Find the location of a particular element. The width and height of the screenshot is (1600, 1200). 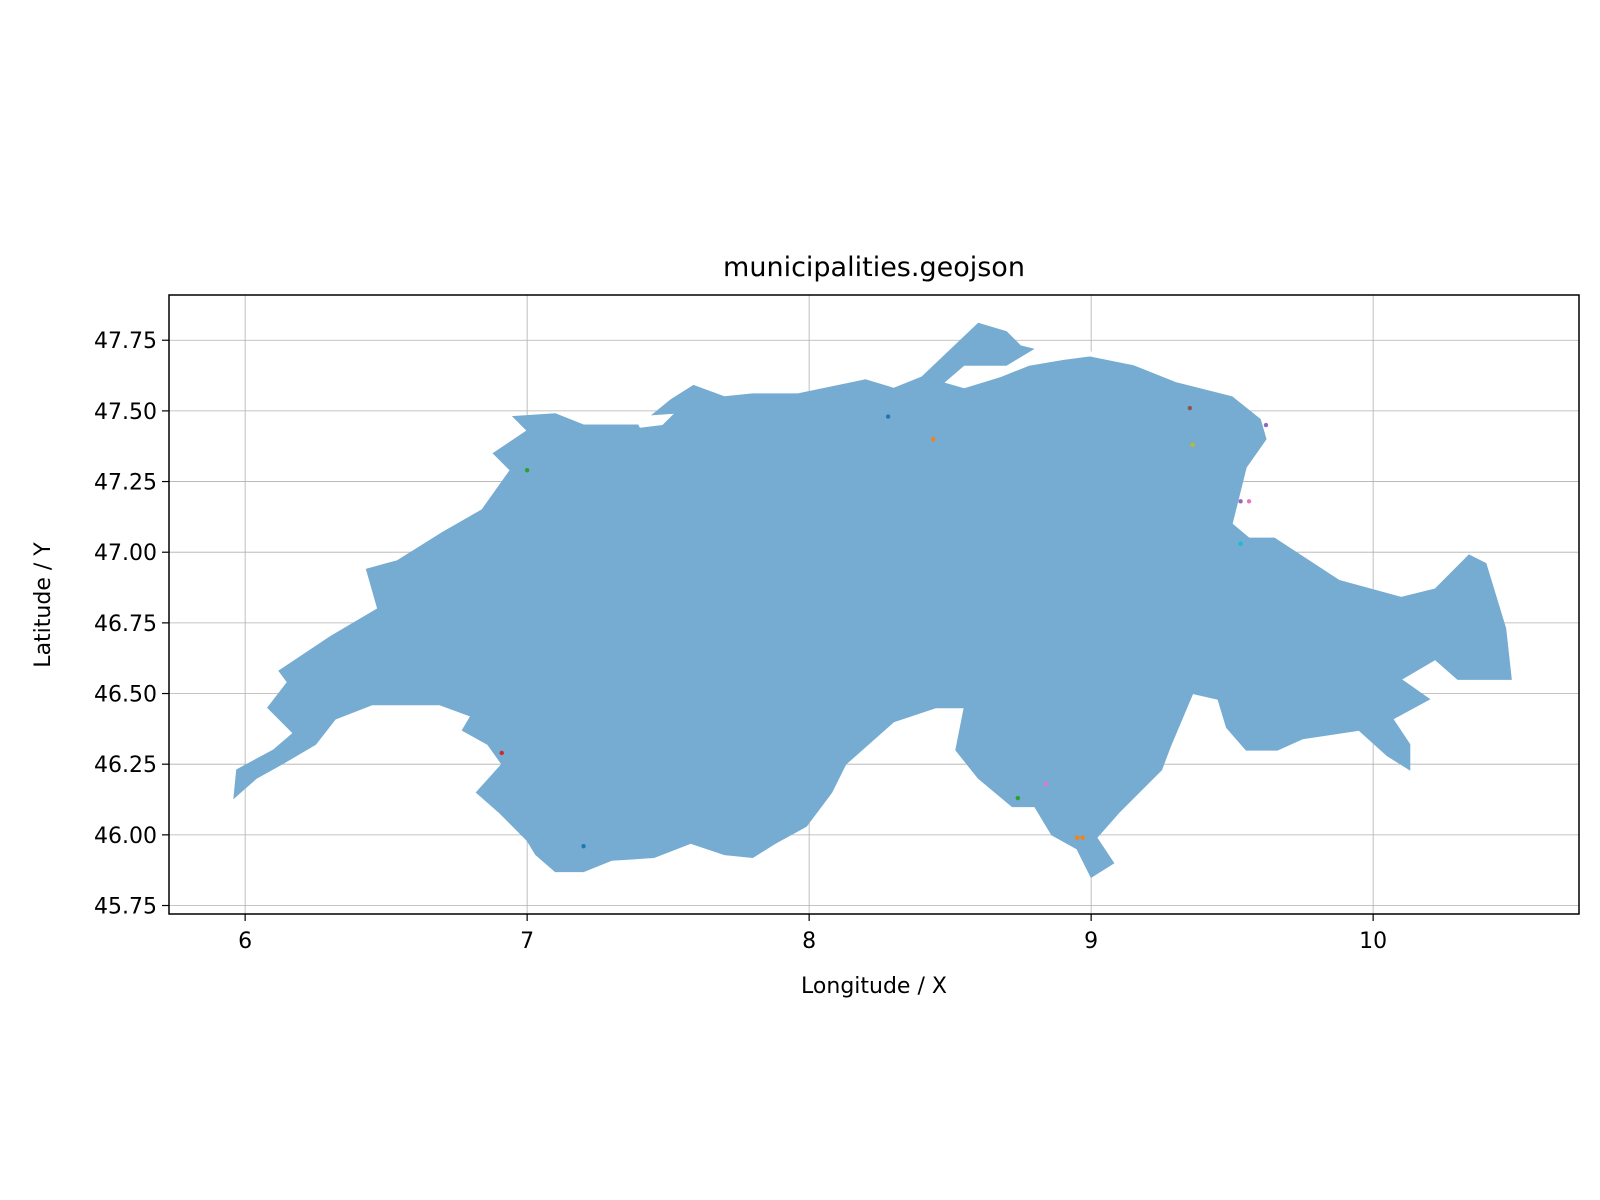

y-tick-label: 46.75 is located at coordinates (125, 624).